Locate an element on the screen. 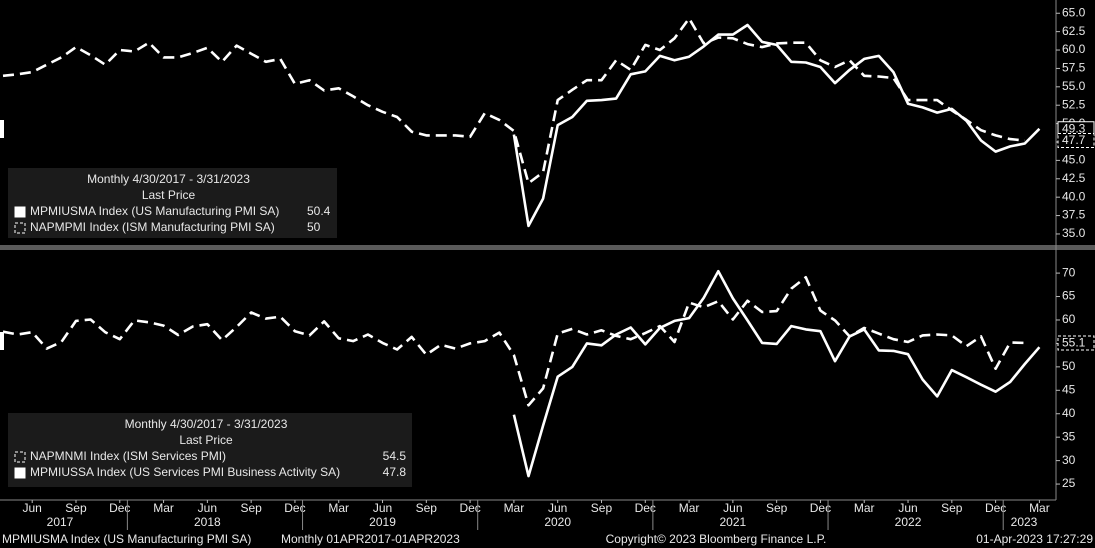  y-tick-label: 55.0 is located at coordinates (1074, 86).